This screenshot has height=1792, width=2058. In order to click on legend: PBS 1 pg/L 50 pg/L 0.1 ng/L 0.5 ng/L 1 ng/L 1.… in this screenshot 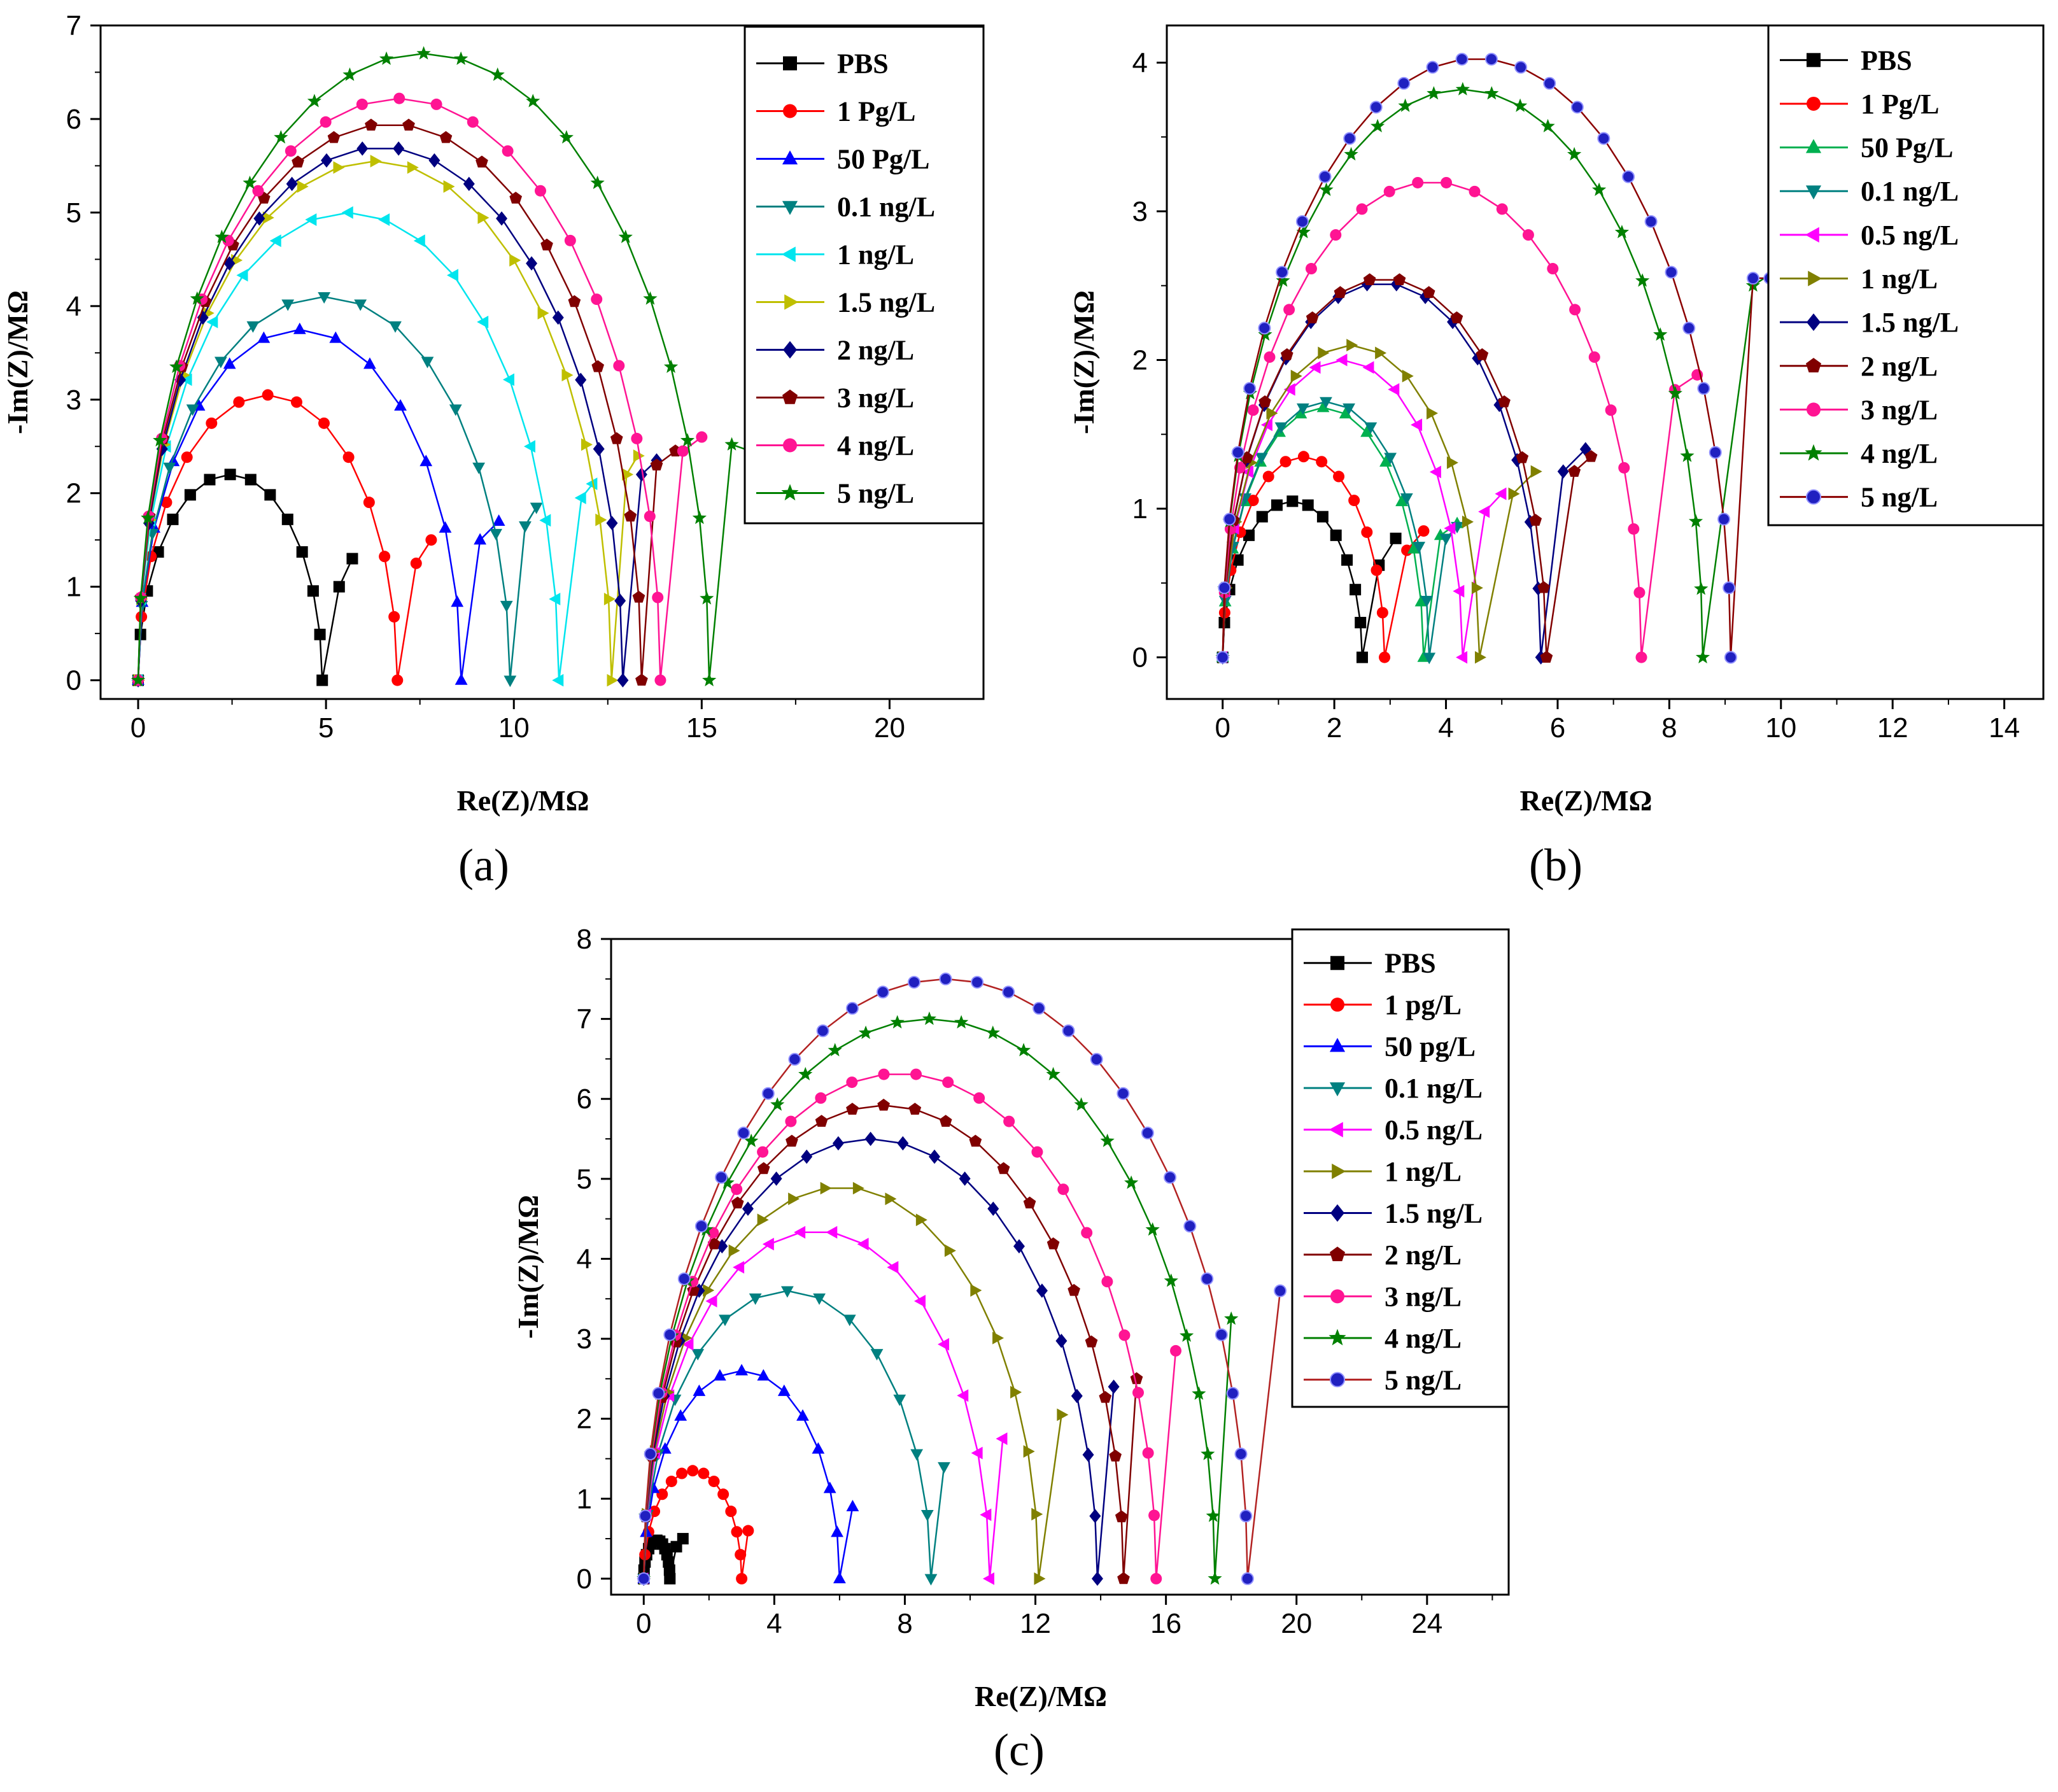, I will do `click(1400, 1168)`.